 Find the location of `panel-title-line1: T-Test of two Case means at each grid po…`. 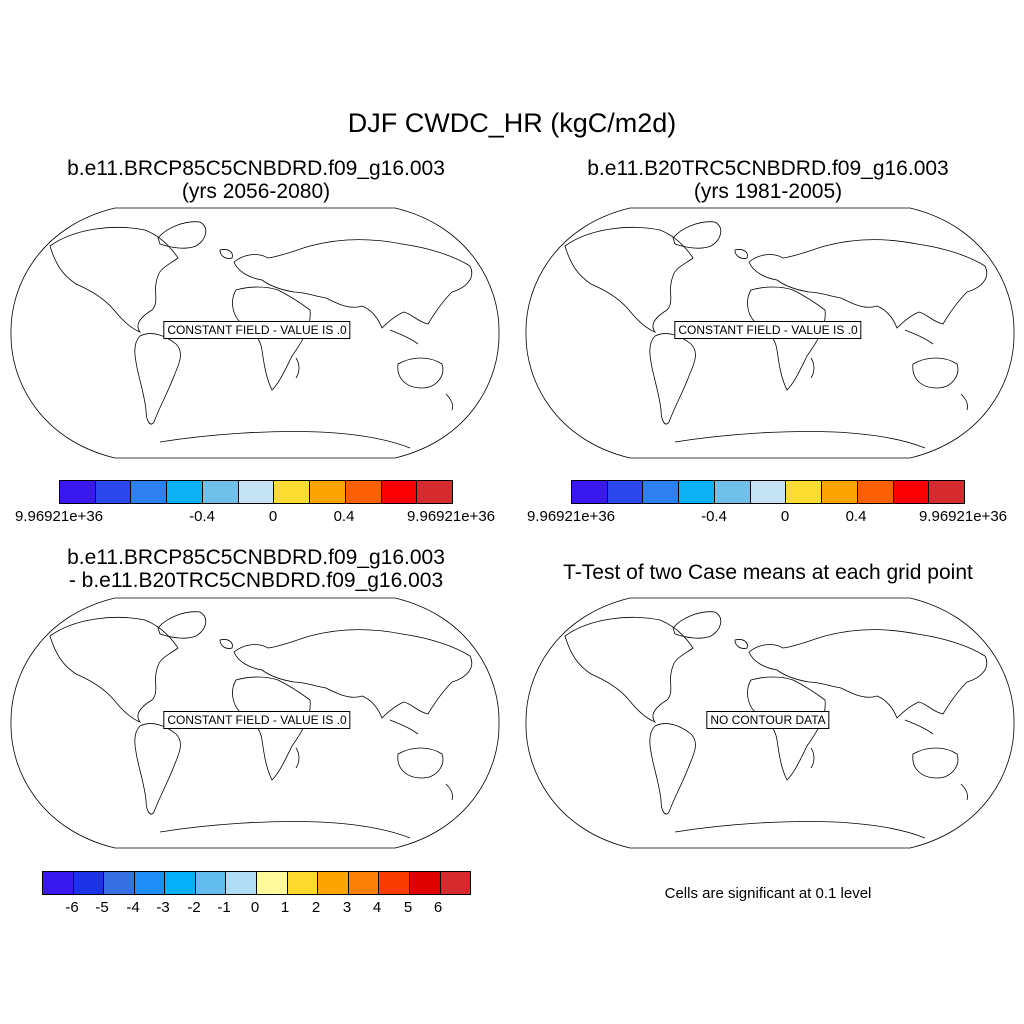

panel-title-line1: T-Test of two Case means at each grid po… is located at coordinates (768, 572).